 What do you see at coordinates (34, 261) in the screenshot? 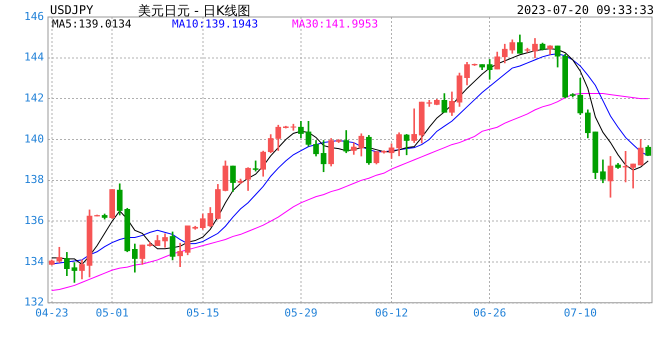
I see `y-tick-label: 134` at bounding box center [34, 261].